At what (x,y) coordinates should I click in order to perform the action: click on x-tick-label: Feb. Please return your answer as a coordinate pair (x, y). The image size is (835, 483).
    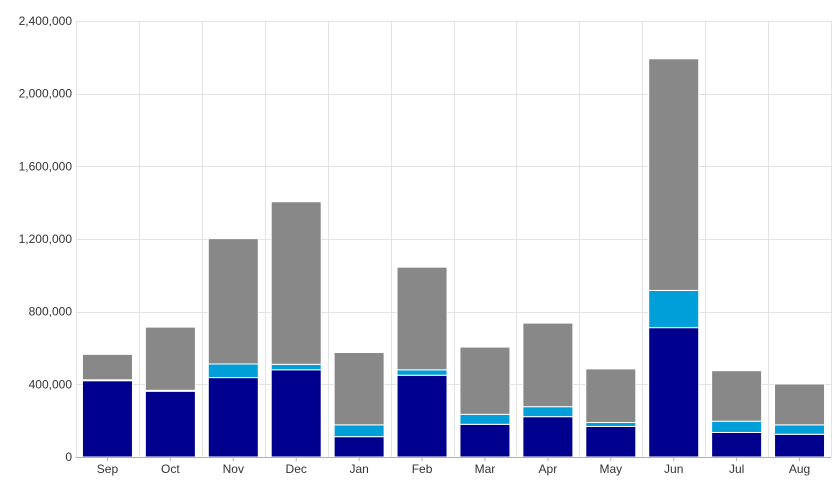
    Looking at the image, I should click on (422, 469).